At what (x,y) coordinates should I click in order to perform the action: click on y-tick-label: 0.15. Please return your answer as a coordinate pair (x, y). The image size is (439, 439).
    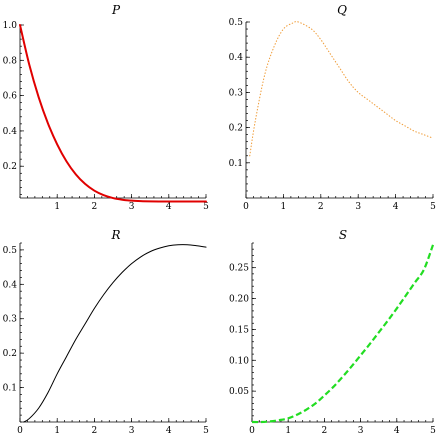
    Looking at the image, I should click on (239, 330).